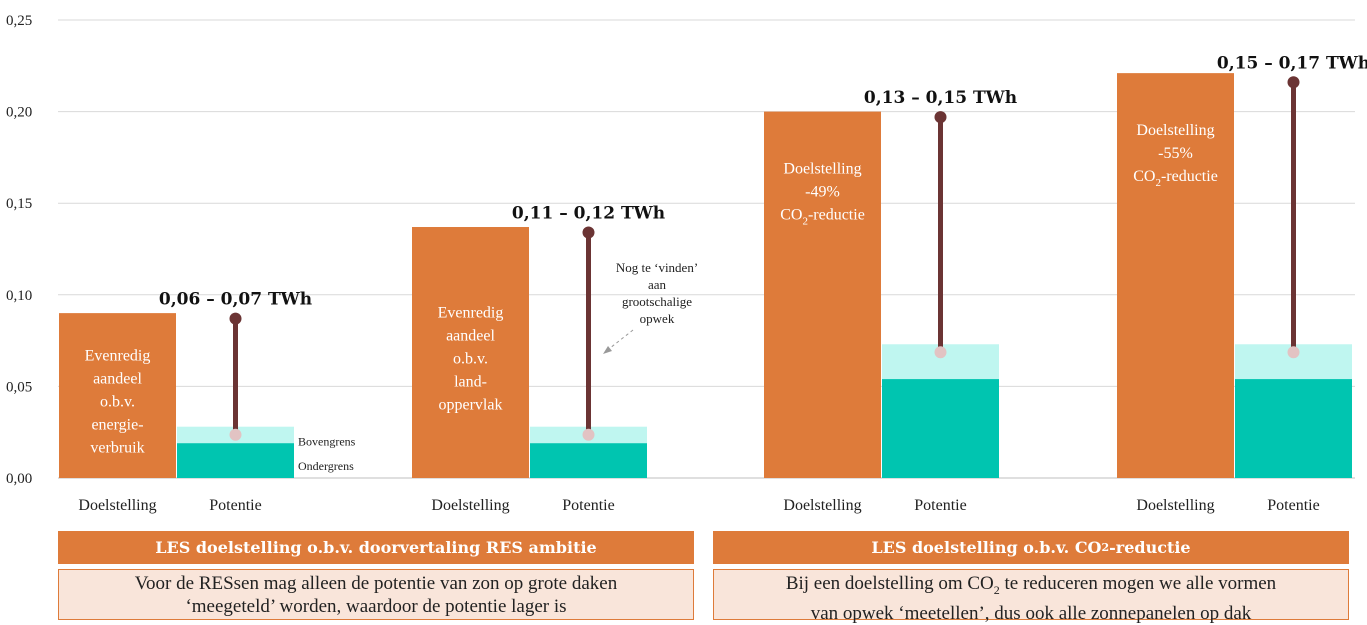  Describe the element at coordinates (657, 284) in the screenshot. I see `annotation-line: aan` at that location.